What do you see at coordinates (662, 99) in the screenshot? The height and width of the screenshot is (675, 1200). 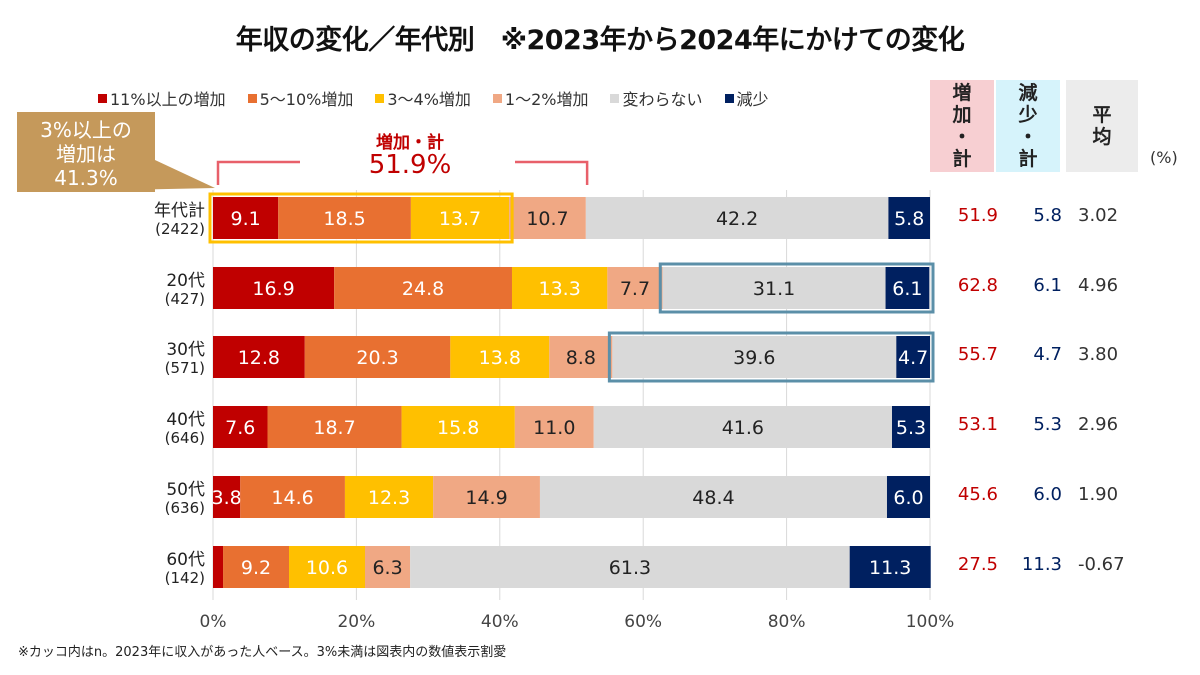 I see `legend-label: 変わらない` at bounding box center [662, 99].